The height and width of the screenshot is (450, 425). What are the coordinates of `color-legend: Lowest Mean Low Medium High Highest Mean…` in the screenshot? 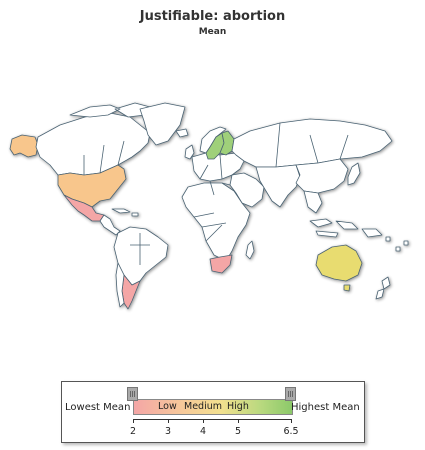 It's located at (213, 412).